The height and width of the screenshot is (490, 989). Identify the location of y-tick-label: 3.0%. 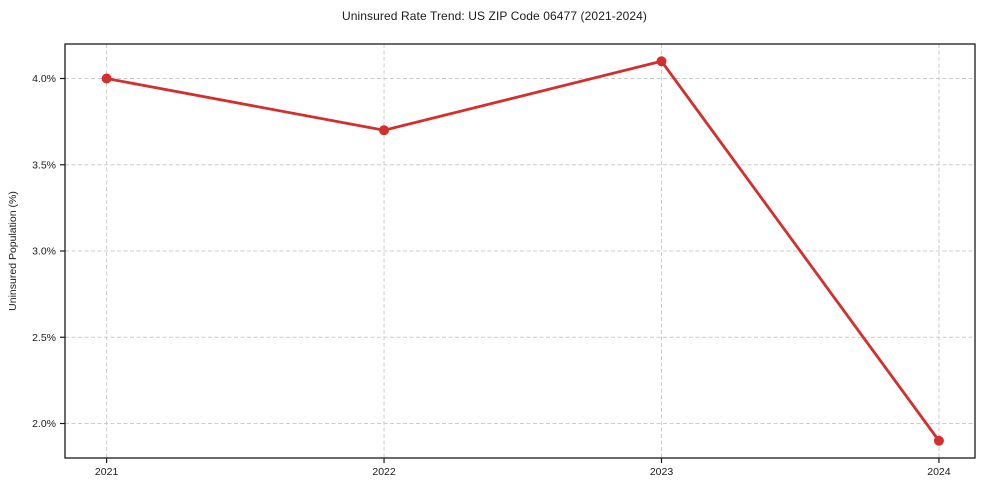
(44, 252).